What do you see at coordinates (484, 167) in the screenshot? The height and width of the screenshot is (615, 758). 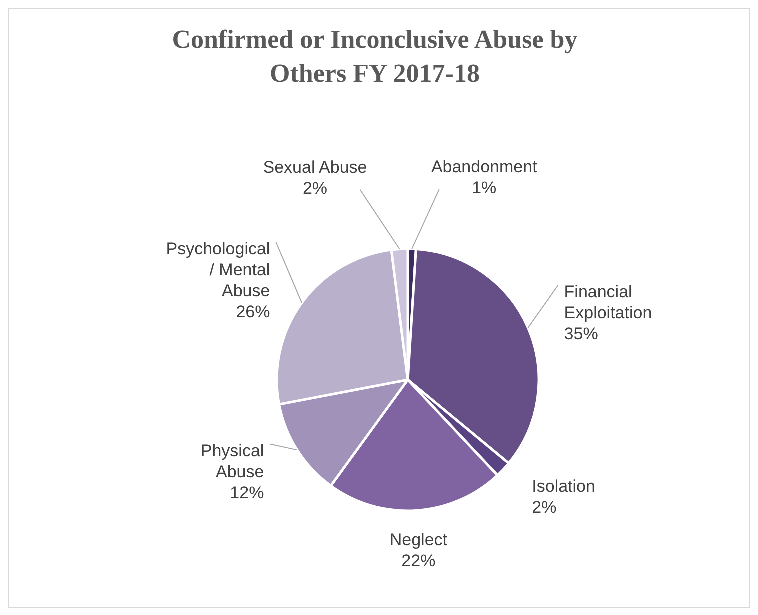 I see `slice-label: Abandonment` at bounding box center [484, 167].